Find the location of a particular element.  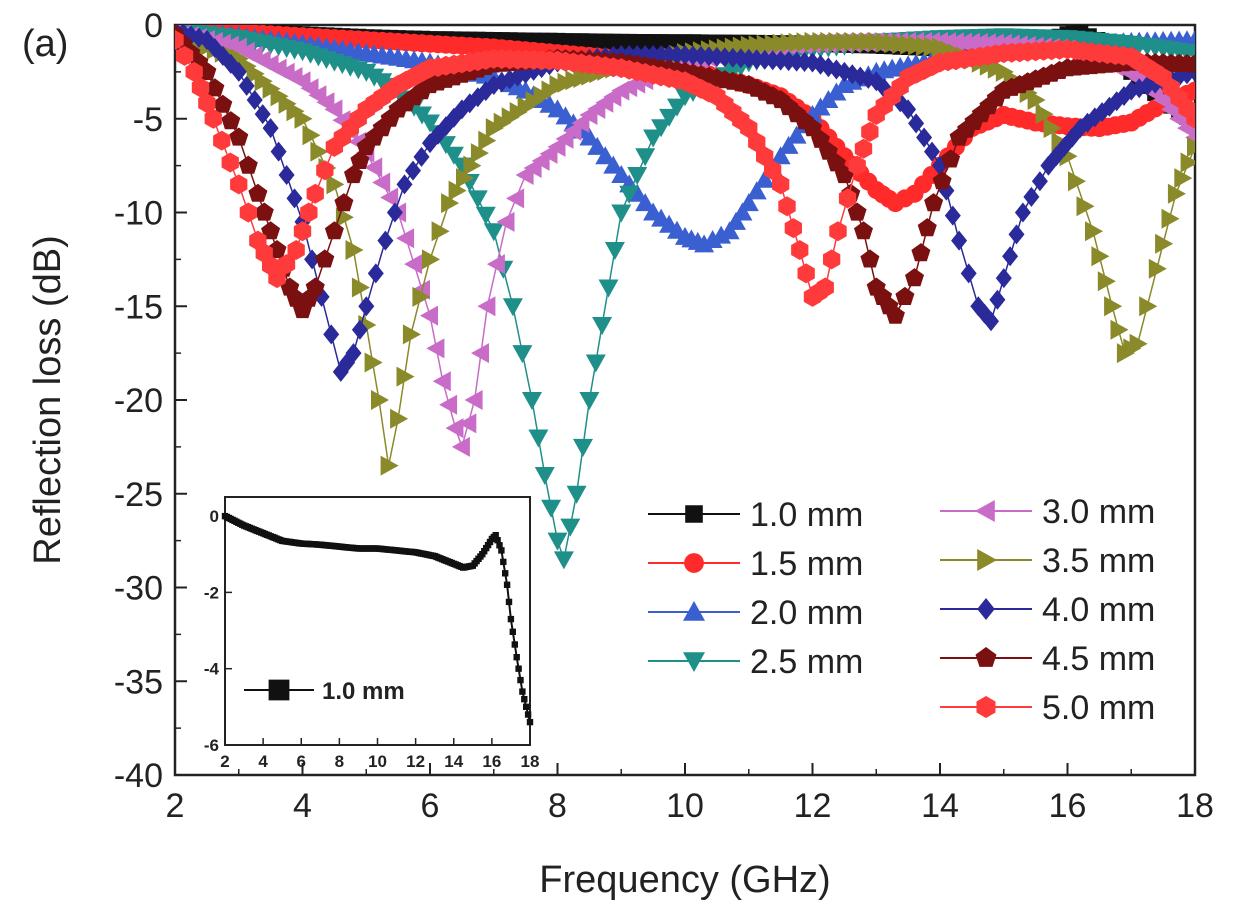

inset-series-1-0-mm is located at coordinates (377, 619).